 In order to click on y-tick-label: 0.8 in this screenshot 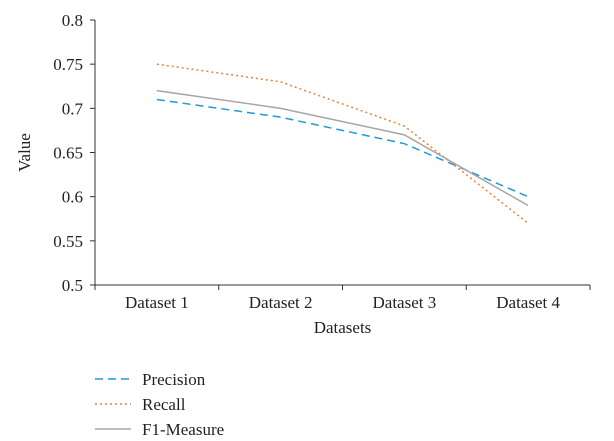, I will do `click(72, 20)`.